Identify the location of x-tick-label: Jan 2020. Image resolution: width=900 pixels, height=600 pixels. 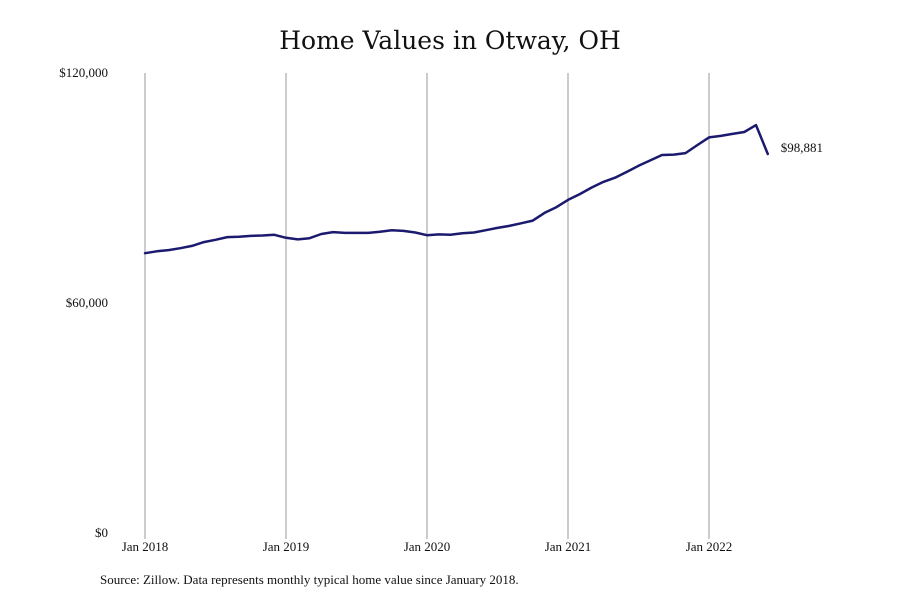
(427, 546).